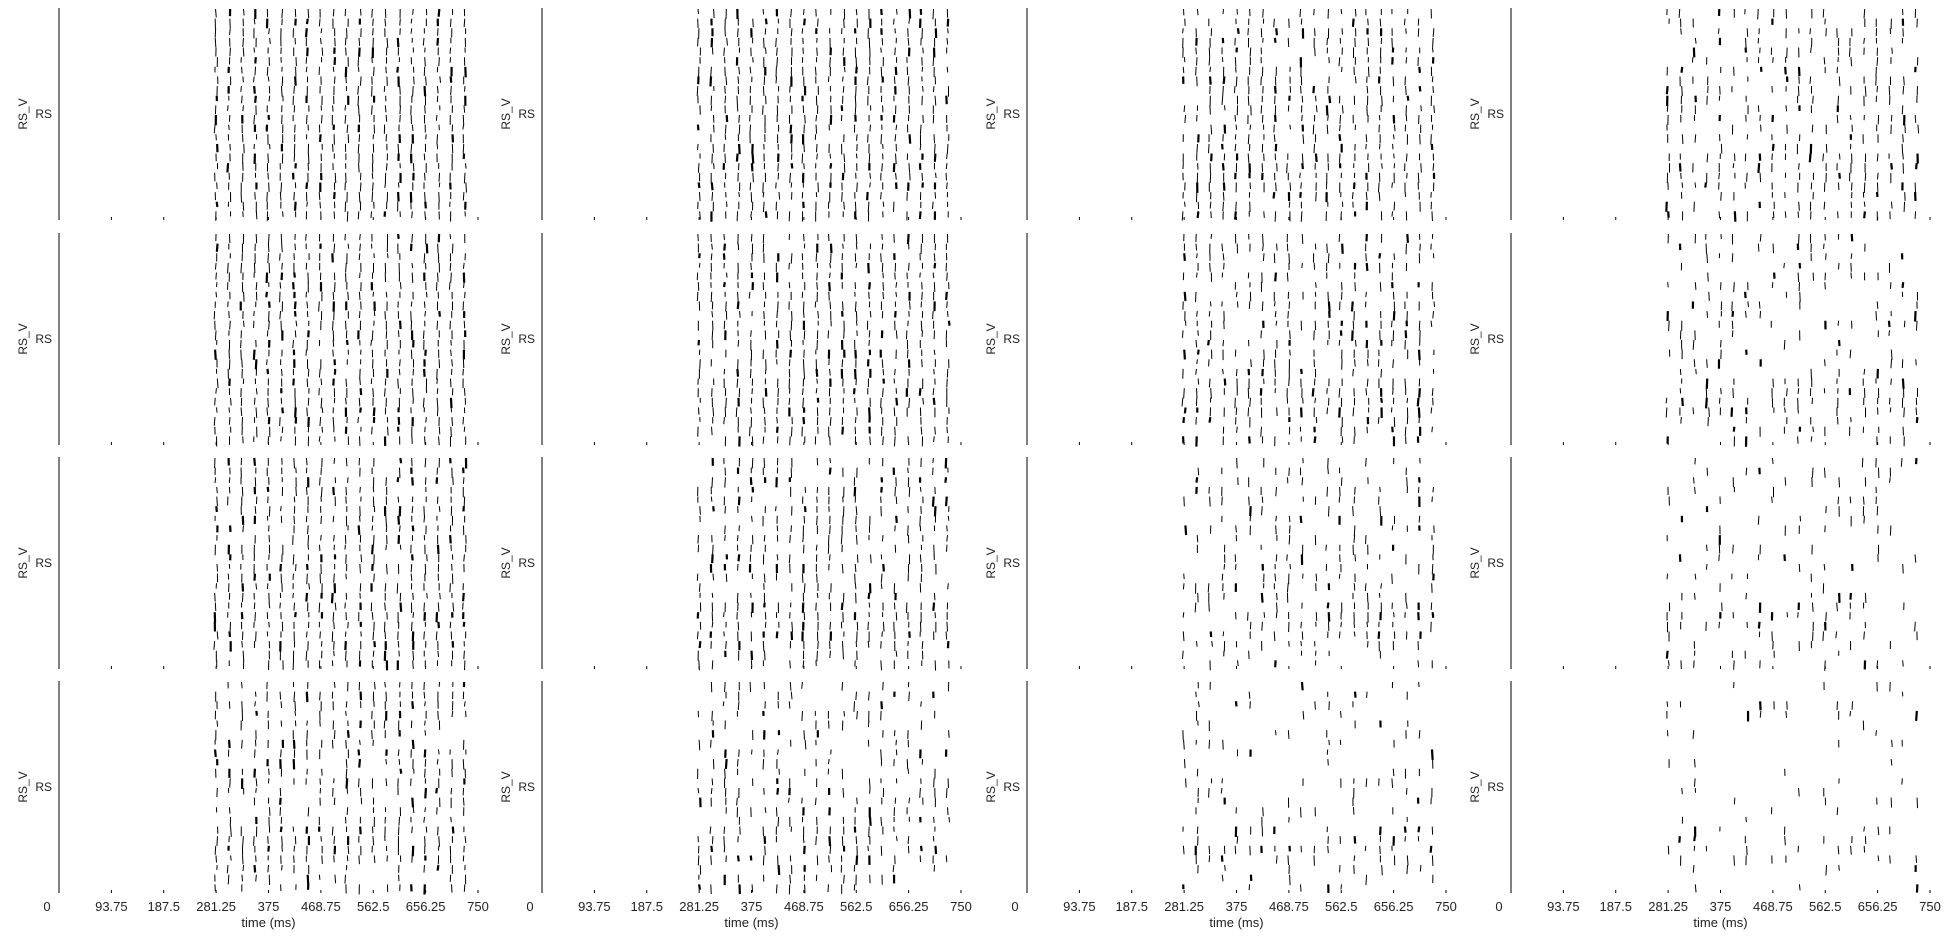 This screenshot has width=1954, height=943. What do you see at coordinates (268, 922) in the screenshot?
I see `x-axis-label: time (ms)` at bounding box center [268, 922].